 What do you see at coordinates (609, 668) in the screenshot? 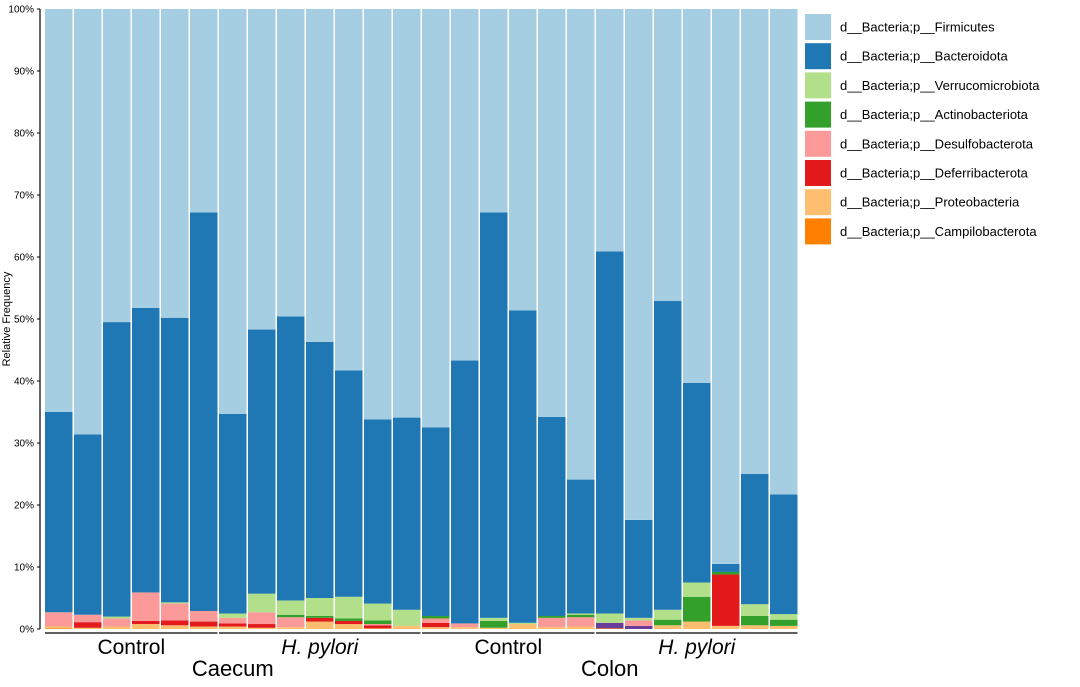
I see `region-label-colon: Colon` at bounding box center [609, 668].